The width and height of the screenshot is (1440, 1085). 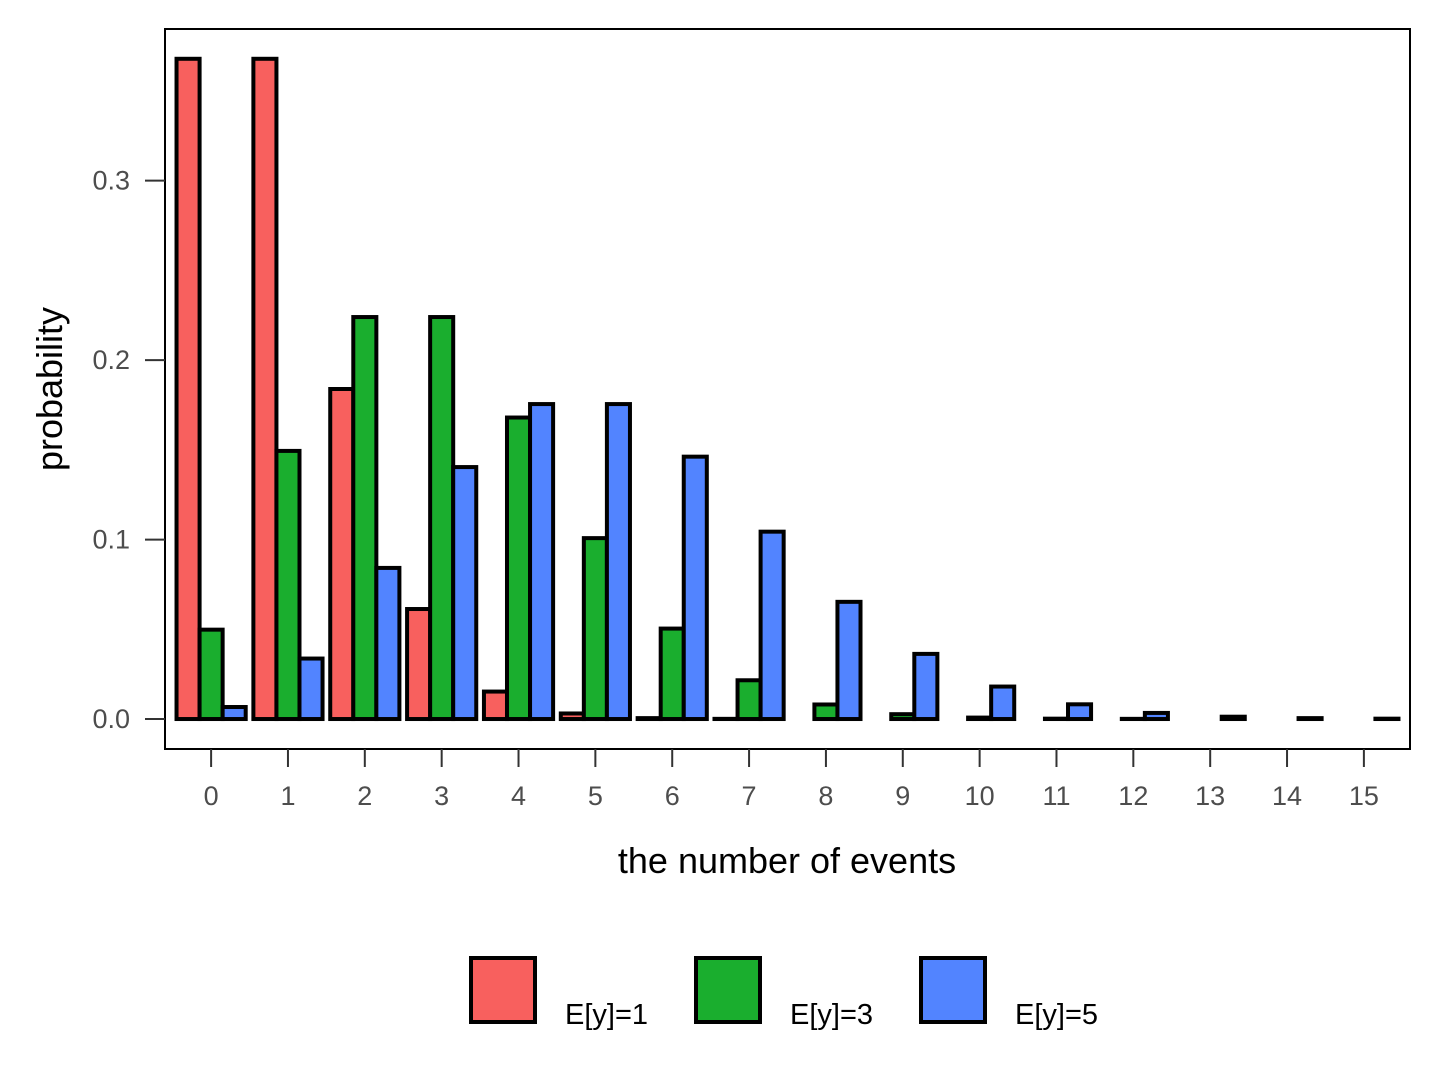 I want to click on x-tick-label-11: 11, so click(x=1056, y=796).